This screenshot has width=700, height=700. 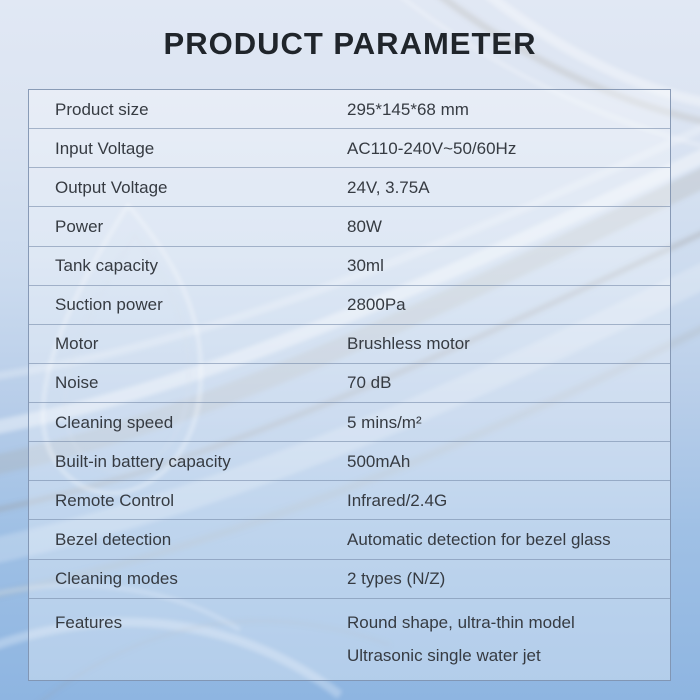 I want to click on table-row: Tank capacity 30ml, so click(x=349, y=265).